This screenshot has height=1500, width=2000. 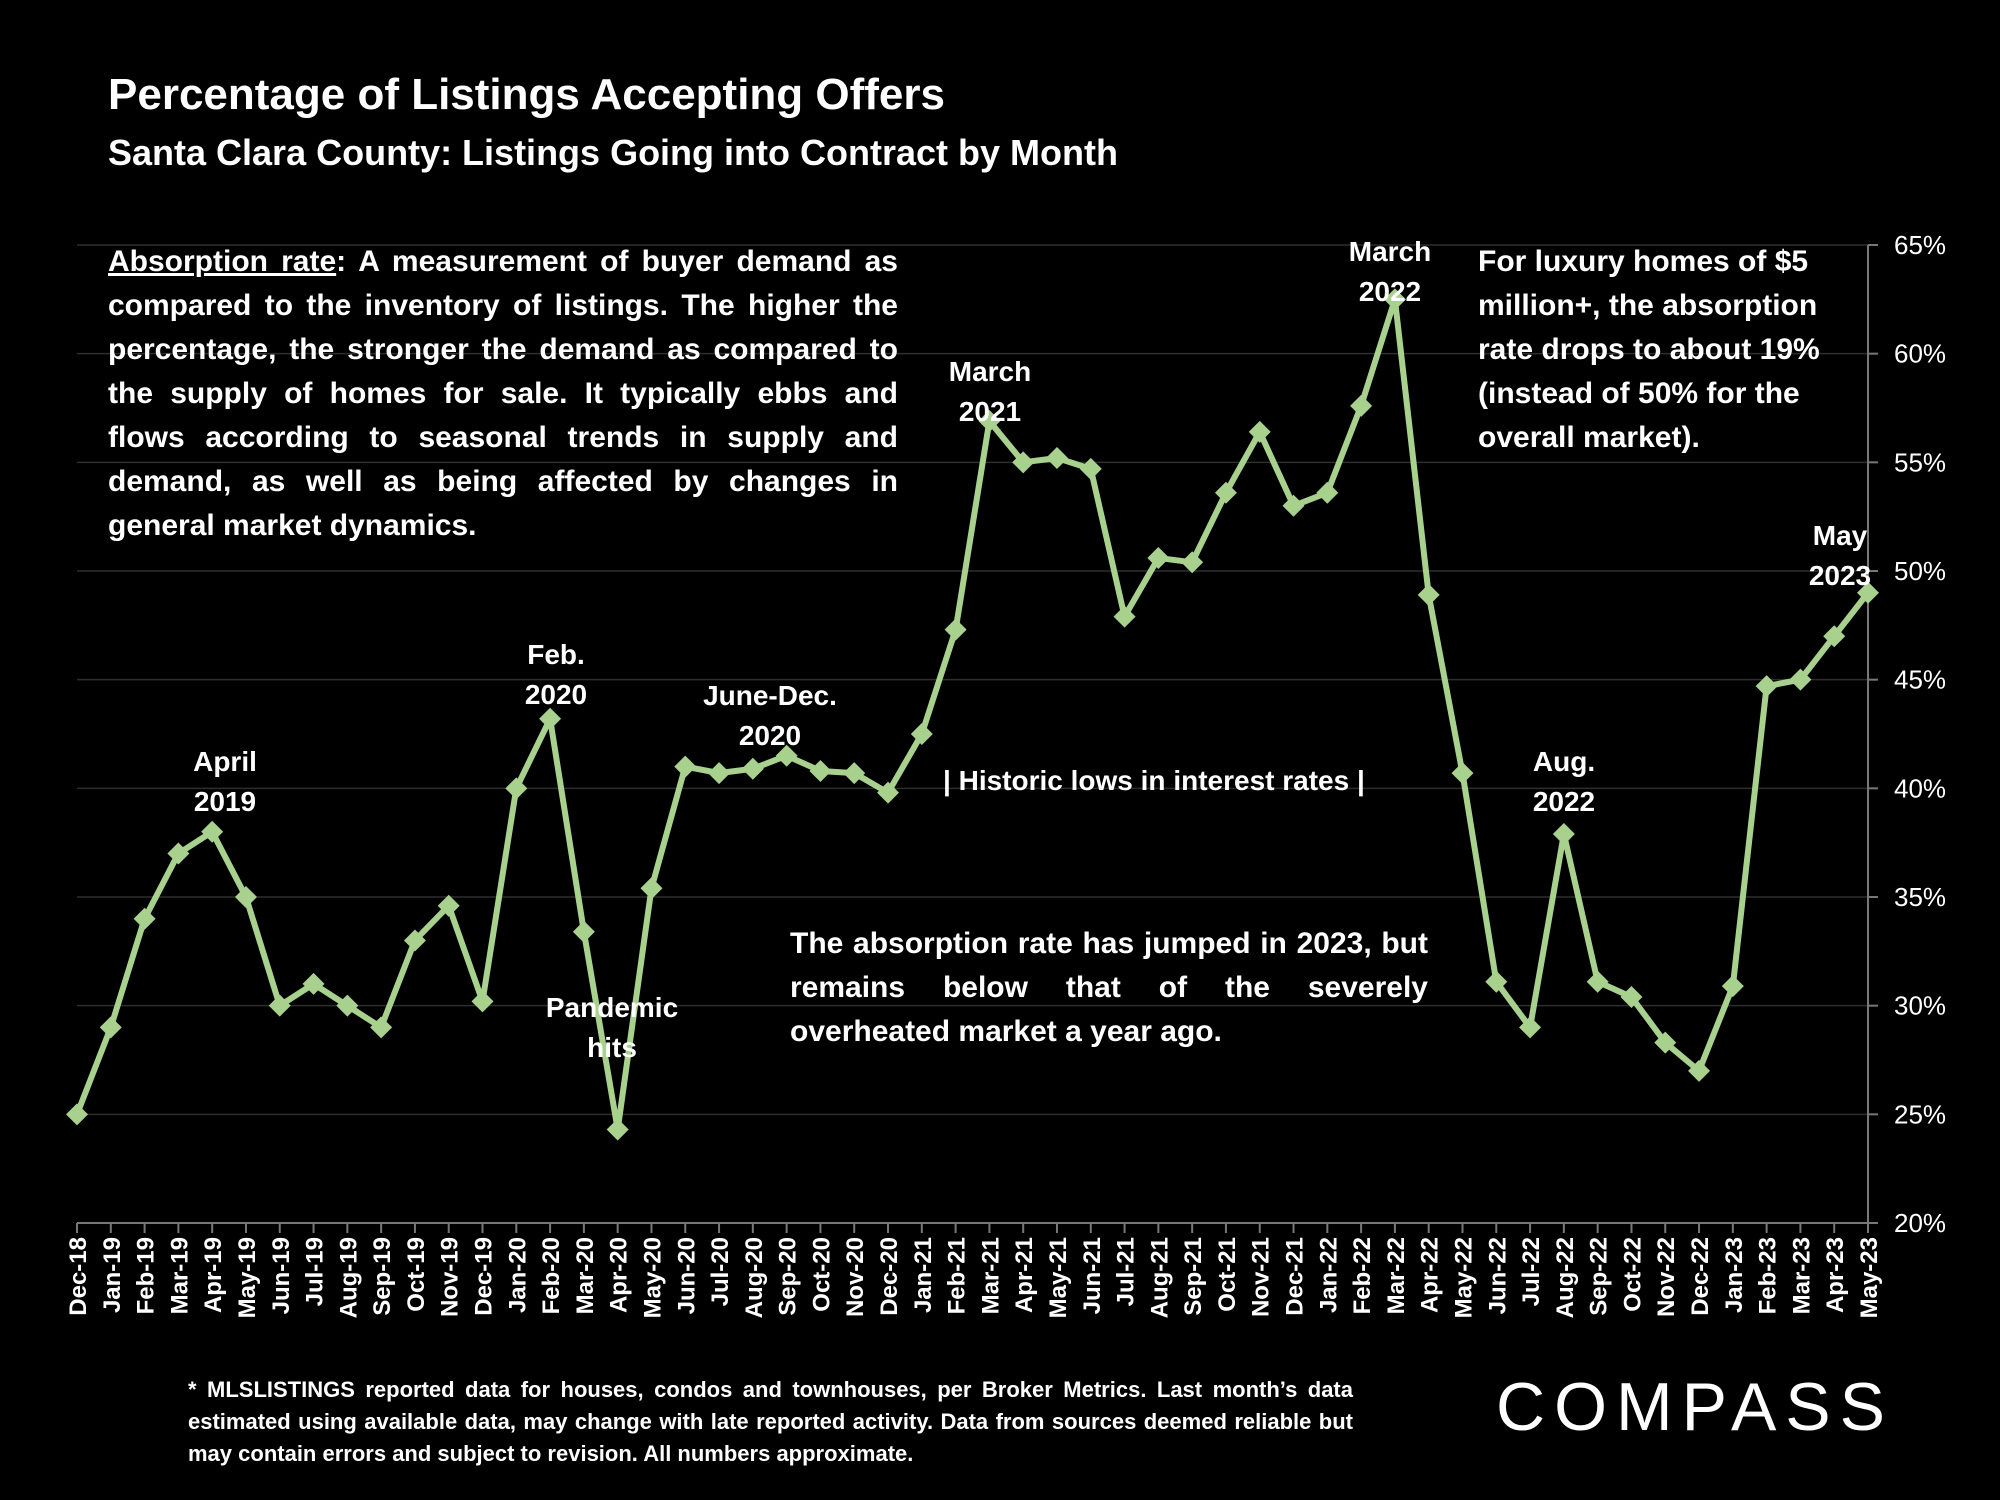 I want to click on annotation-line: Aug., so click(x=1564, y=761).